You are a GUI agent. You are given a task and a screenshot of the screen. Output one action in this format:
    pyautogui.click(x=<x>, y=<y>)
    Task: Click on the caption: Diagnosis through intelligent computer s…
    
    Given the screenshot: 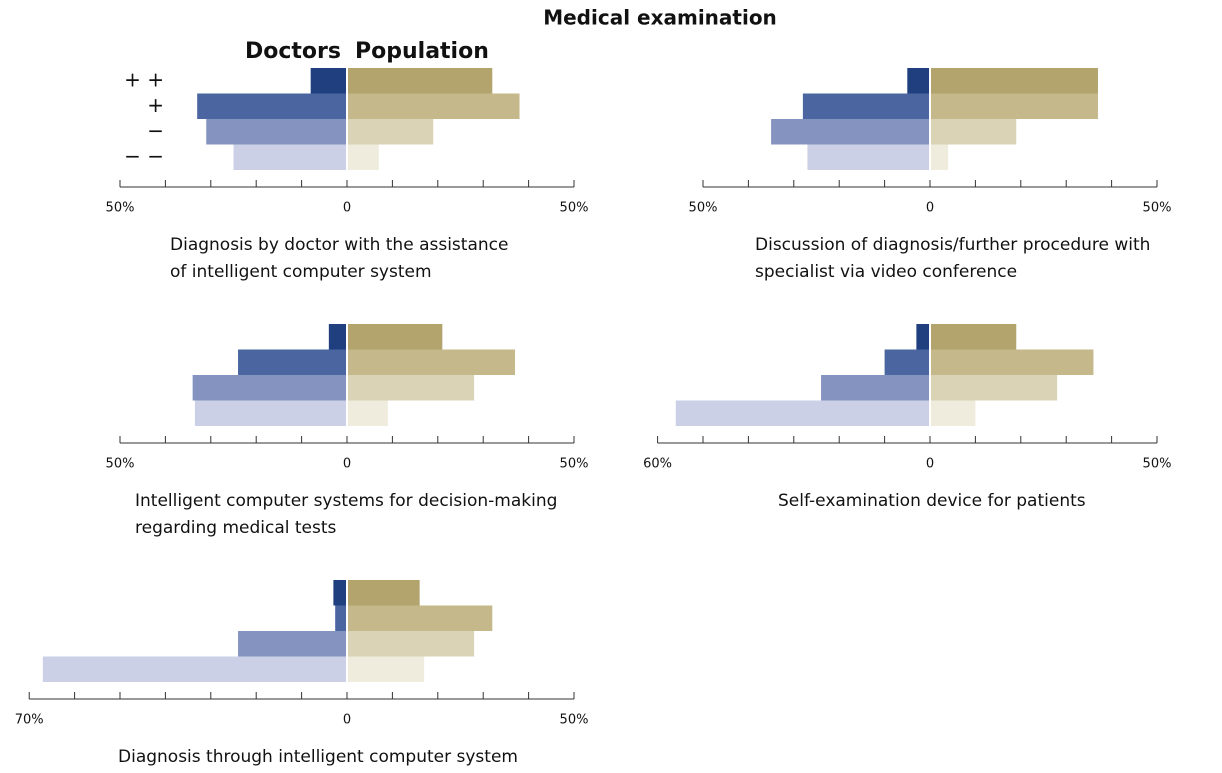 What is the action you would take?
    pyautogui.click(x=318, y=757)
    